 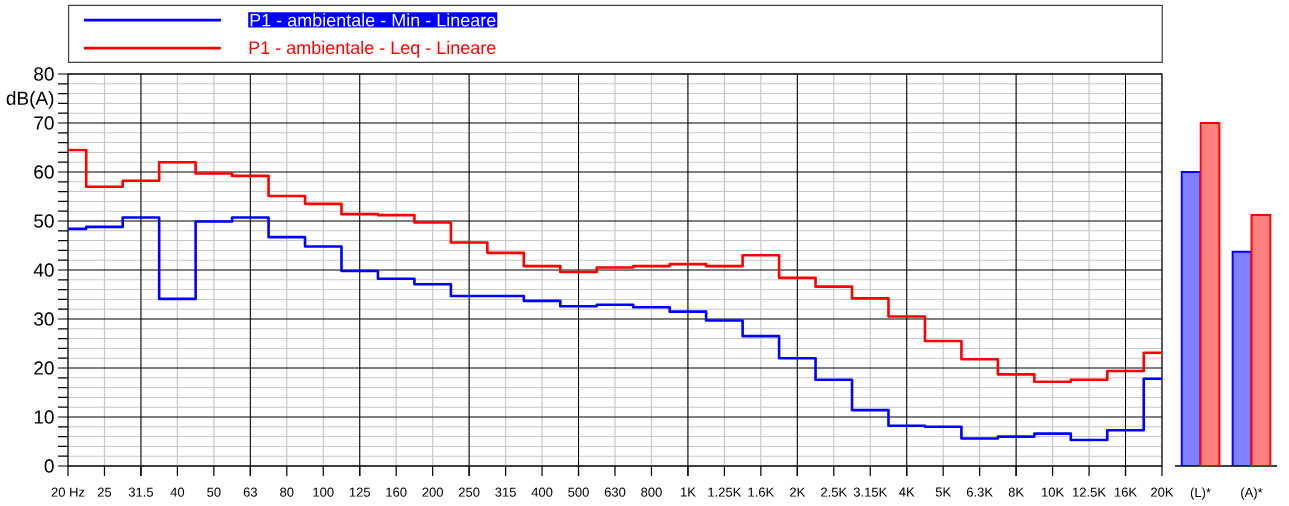 I want to click on y-tick-label: 20, so click(x=44, y=368).